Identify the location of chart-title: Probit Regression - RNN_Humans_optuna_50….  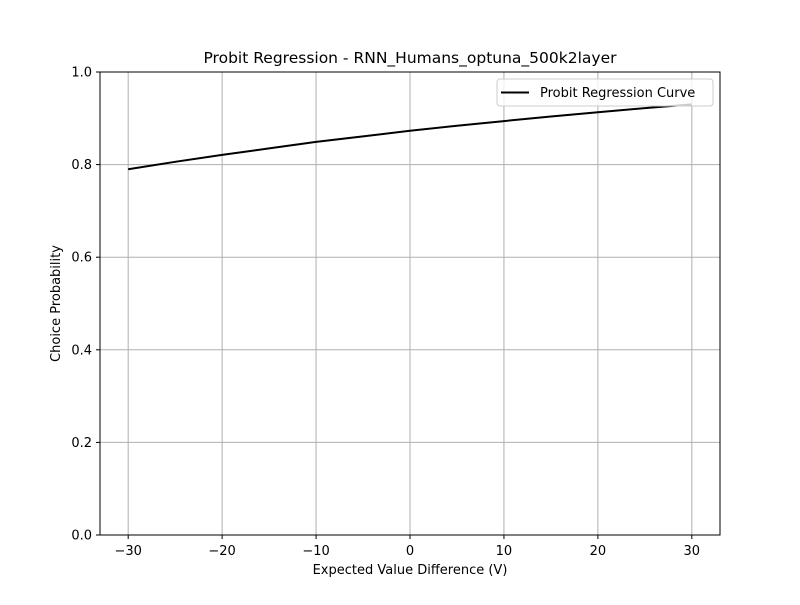
(410, 58).